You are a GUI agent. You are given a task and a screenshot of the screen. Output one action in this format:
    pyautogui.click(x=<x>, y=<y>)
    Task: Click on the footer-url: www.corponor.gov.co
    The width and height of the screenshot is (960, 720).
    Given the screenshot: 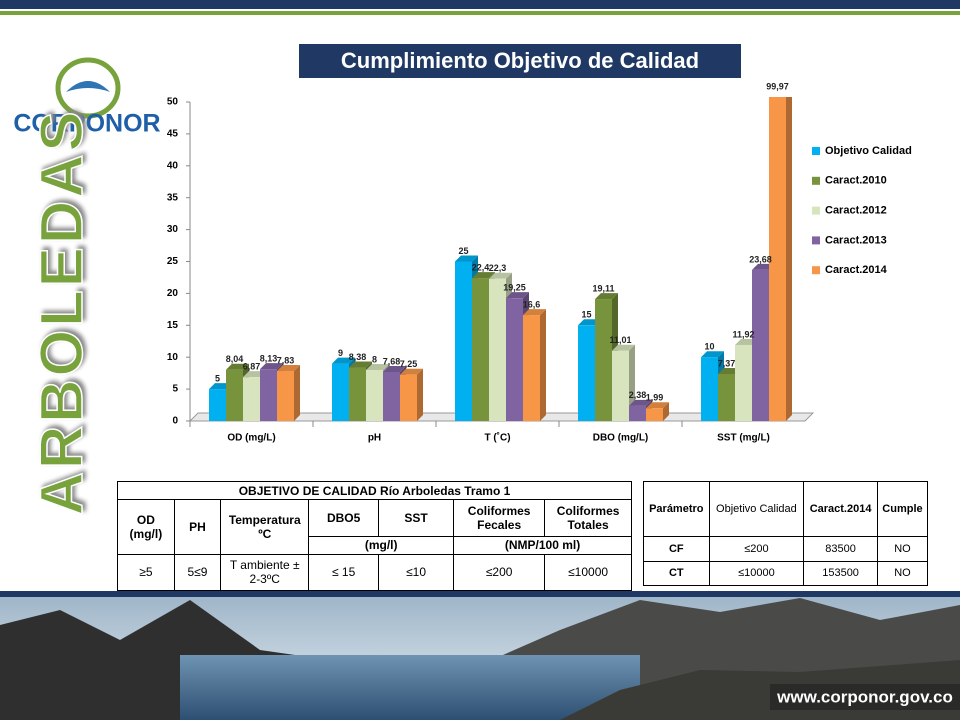 What is the action you would take?
    pyautogui.click(x=864, y=696)
    